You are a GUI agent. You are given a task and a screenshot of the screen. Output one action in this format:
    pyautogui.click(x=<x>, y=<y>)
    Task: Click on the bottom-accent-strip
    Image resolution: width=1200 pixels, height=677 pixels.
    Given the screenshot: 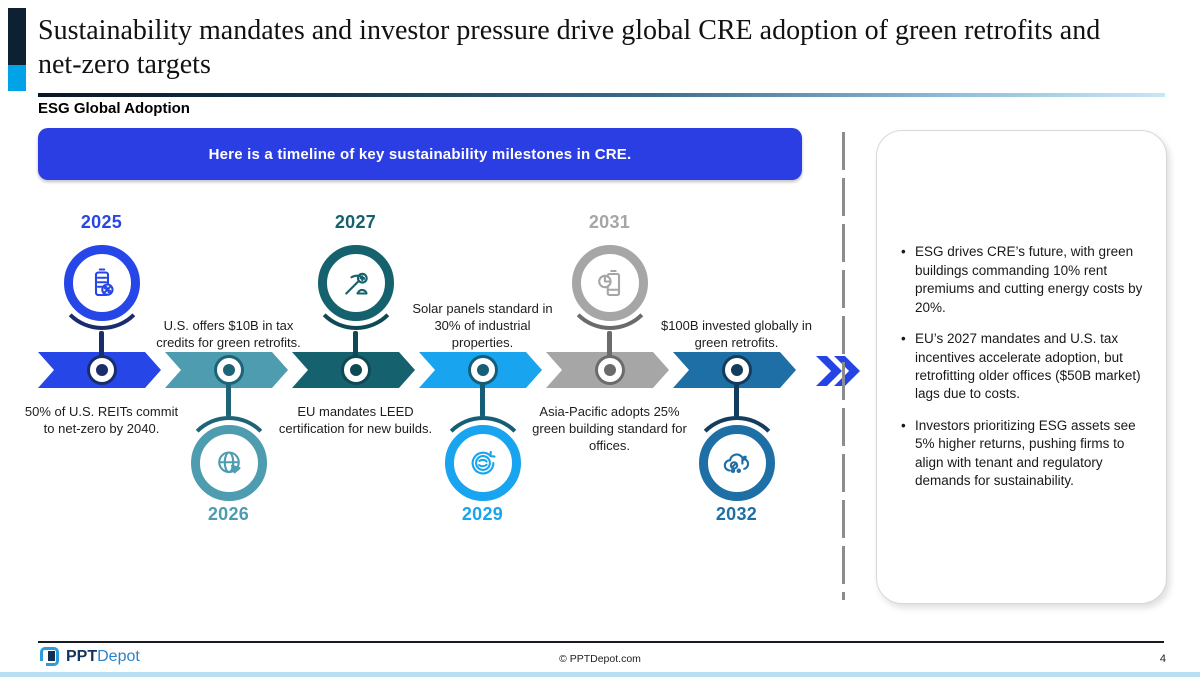 What is the action you would take?
    pyautogui.click(x=600, y=674)
    